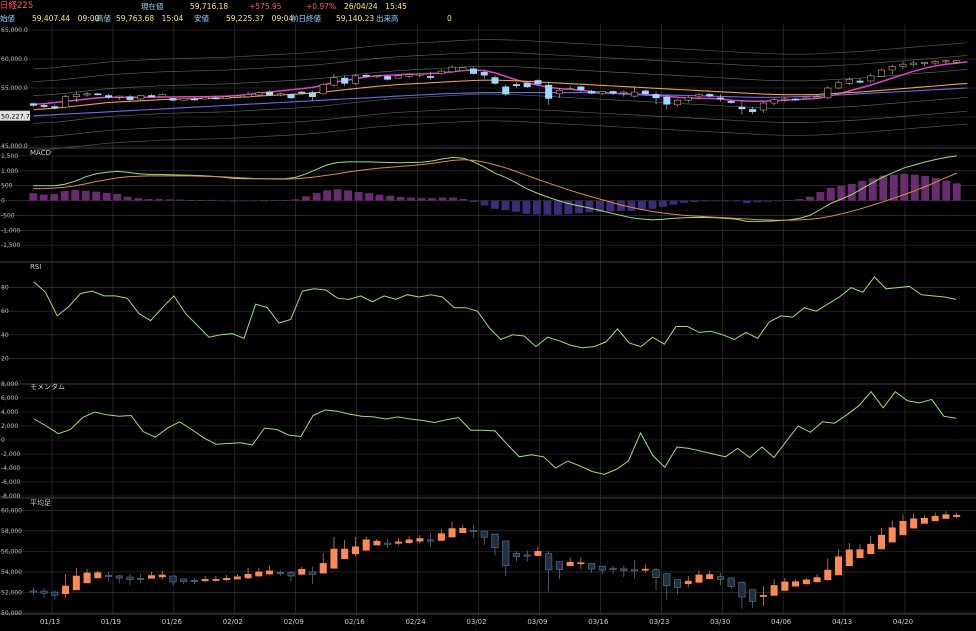 This screenshot has height=631, width=976. What do you see at coordinates (903, 622) in the screenshot?
I see `x-tick-label: 04/20` at bounding box center [903, 622].